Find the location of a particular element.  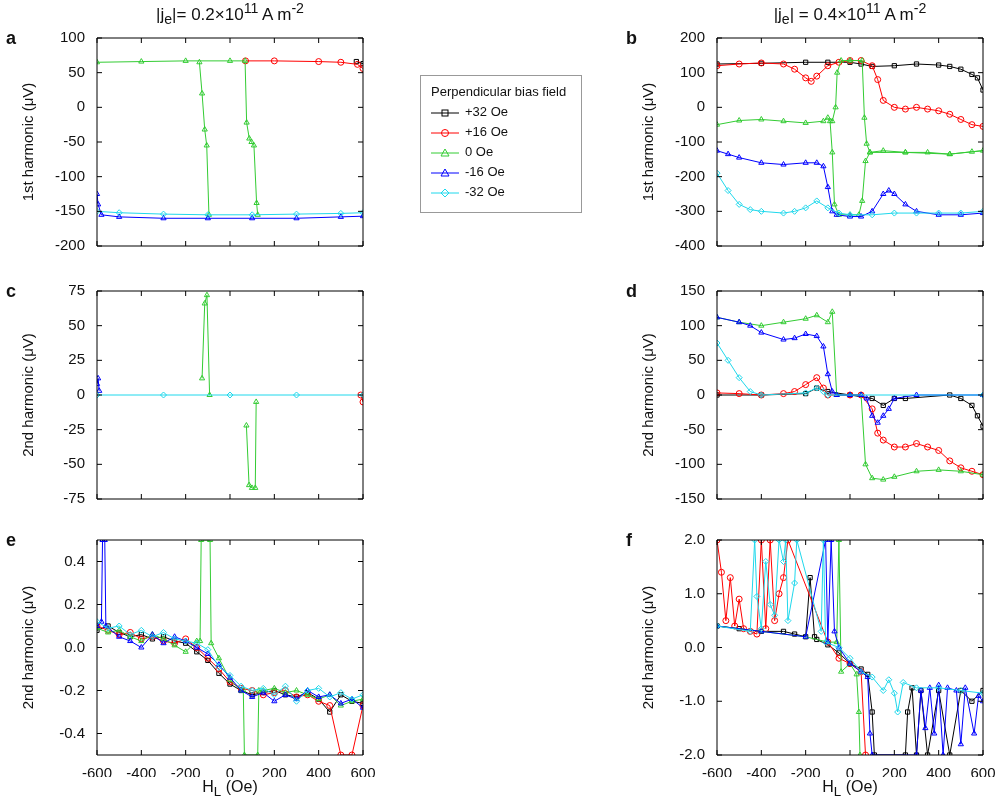

chart-title: |j$_{e}$| = 0.4×10$^{11}$ A m$^{-2}$ is located at coordinates (850, 14).